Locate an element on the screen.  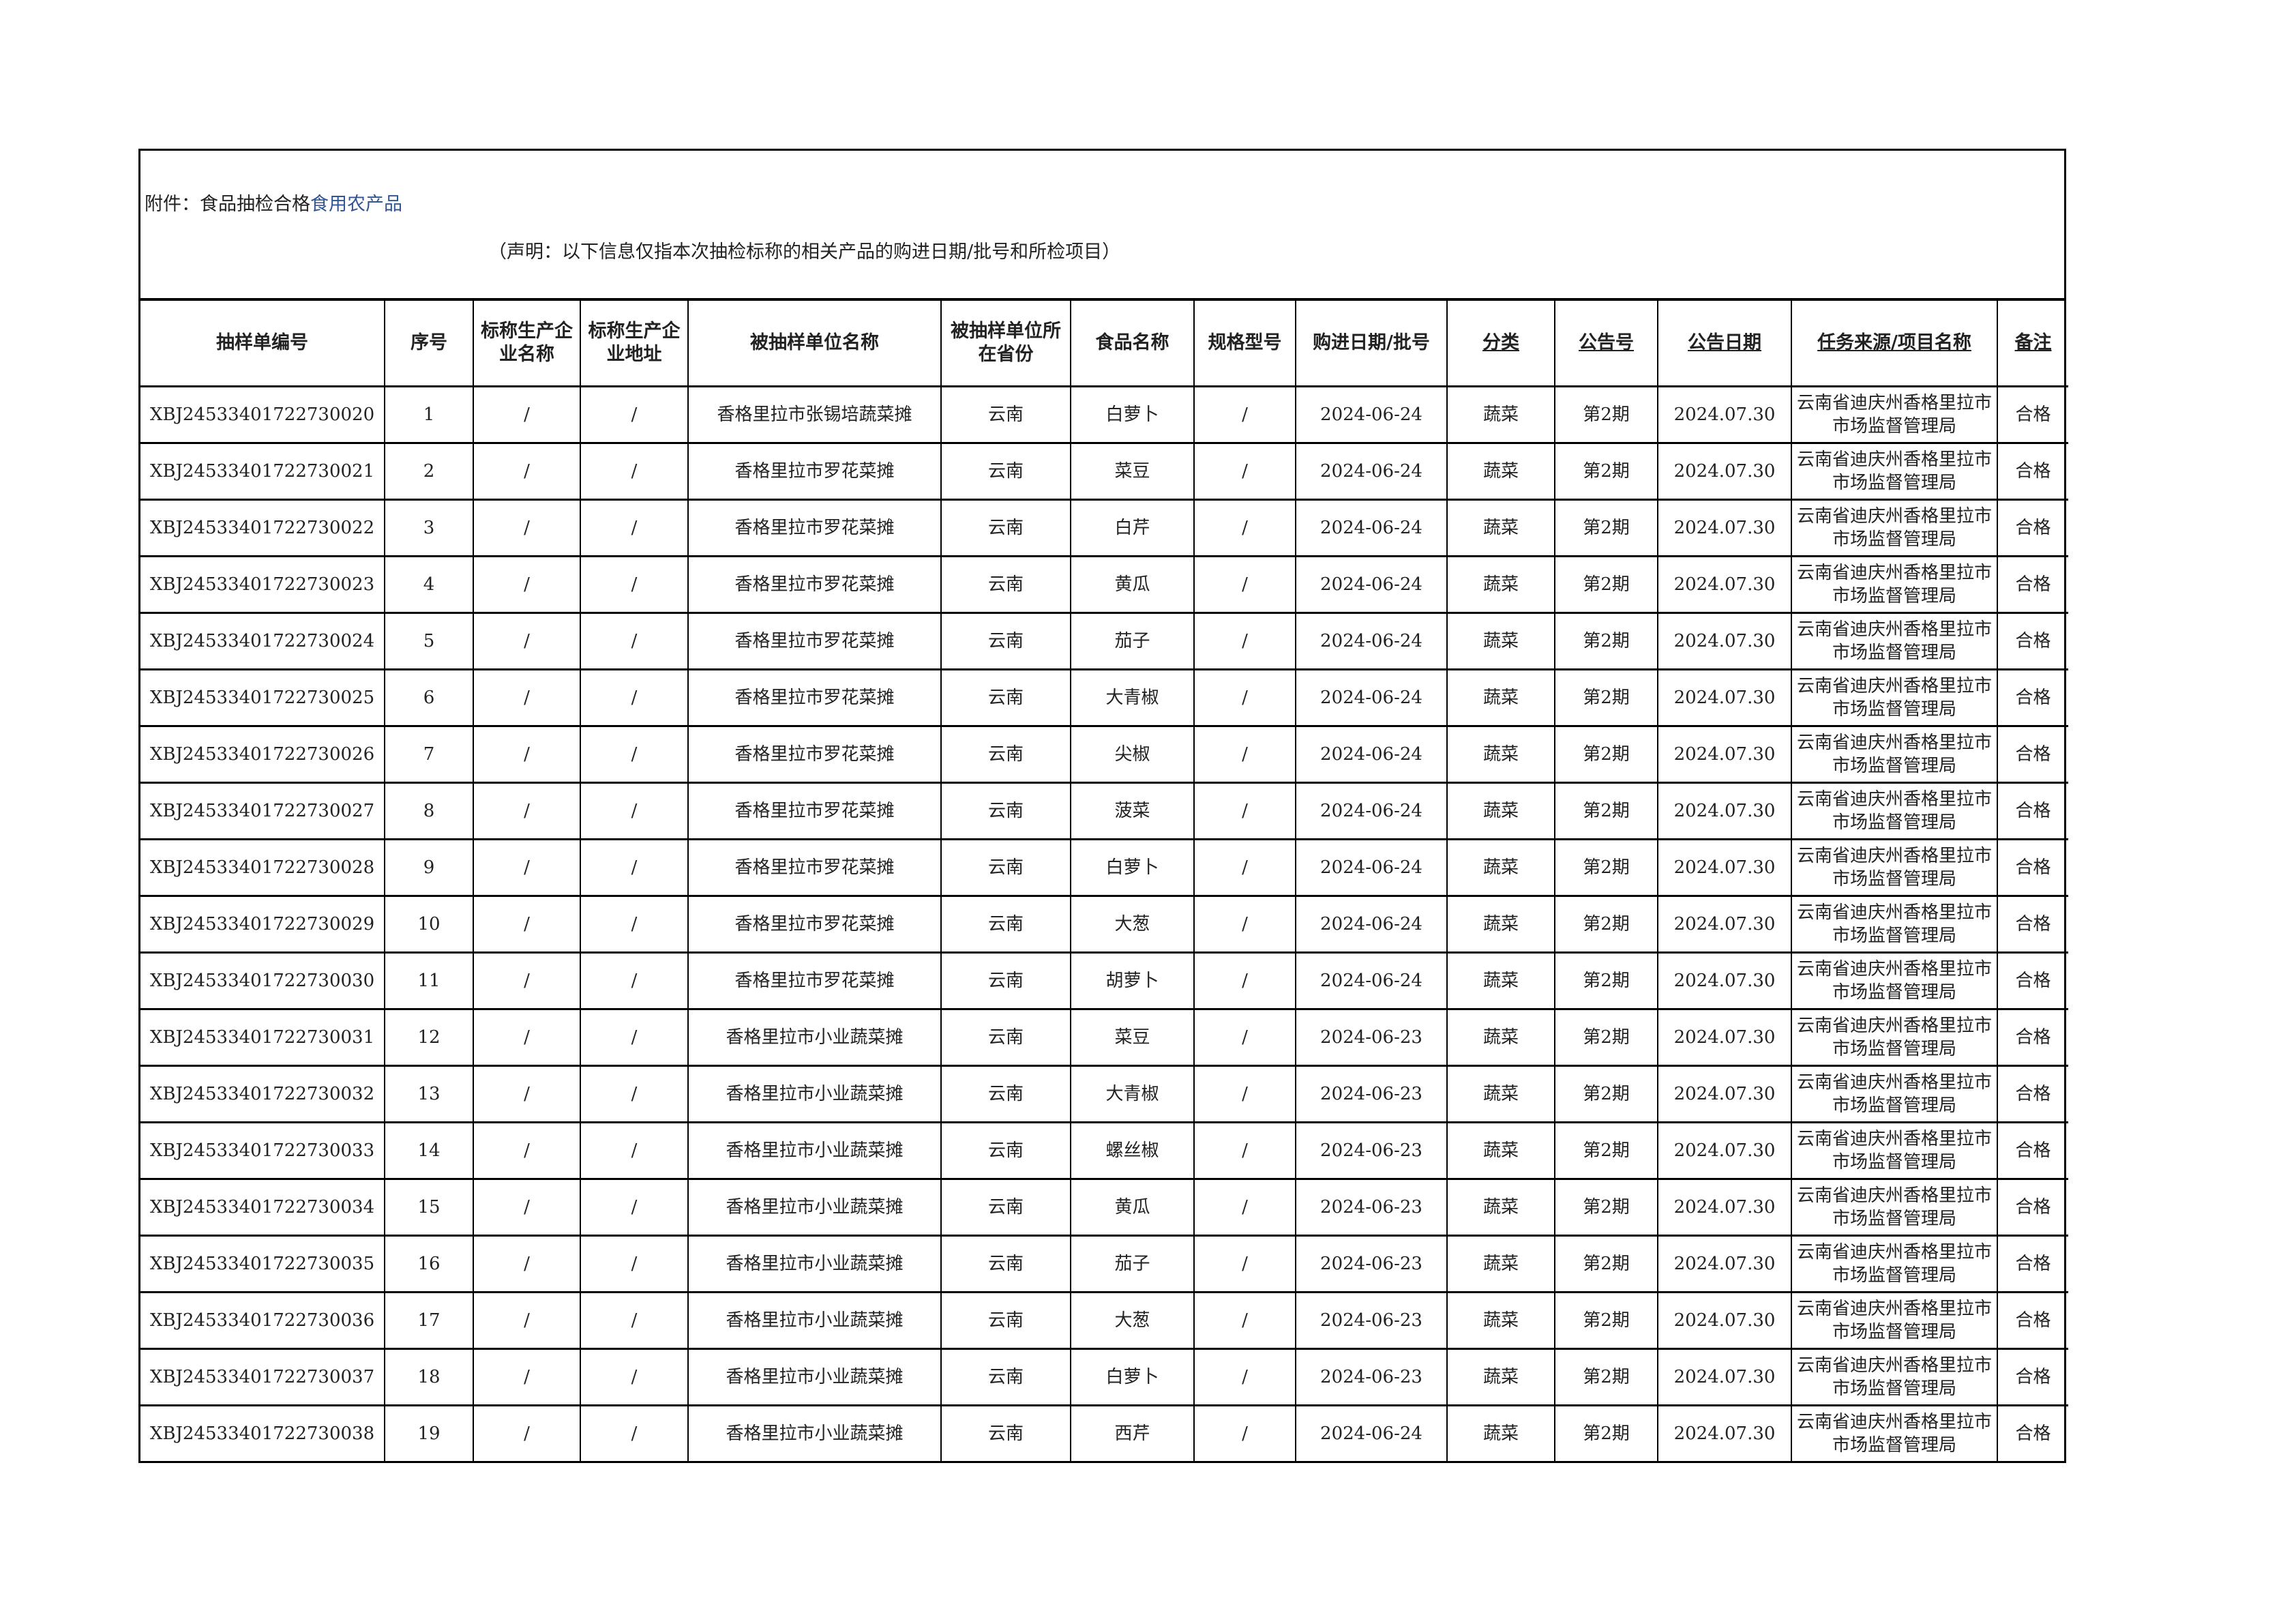
cell-sample-id: XBJ24533401722730026 is located at coordinates (263, 754).